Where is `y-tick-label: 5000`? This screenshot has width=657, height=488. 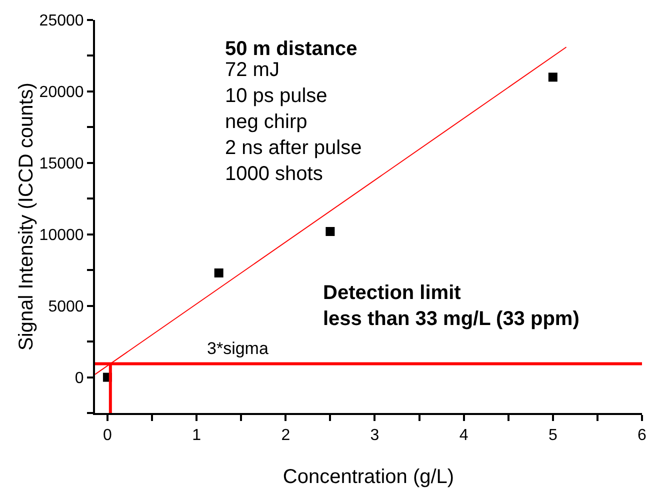
y-tick-label: 5000 is located at coordinates (66, 307).